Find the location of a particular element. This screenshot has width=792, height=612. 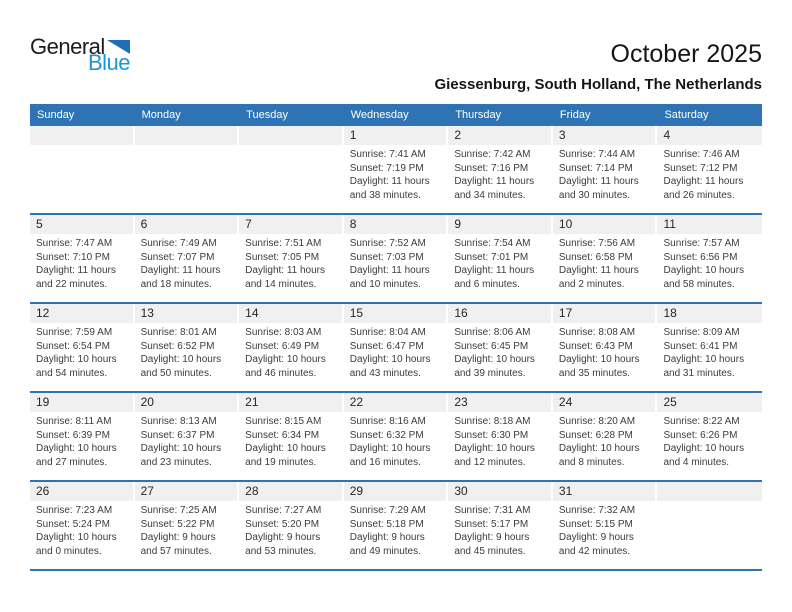

daylight-text-line2: and 45 minutes. is located at coordinates (490, 551).